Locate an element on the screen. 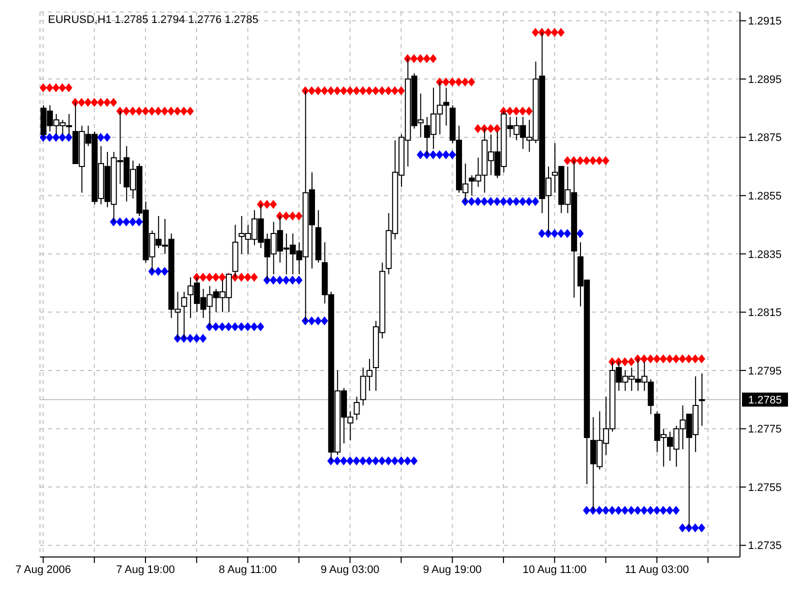 This screenshot has width=810, height=595. y-tick-label: 1.2795 is located at coordinates (765, 371).